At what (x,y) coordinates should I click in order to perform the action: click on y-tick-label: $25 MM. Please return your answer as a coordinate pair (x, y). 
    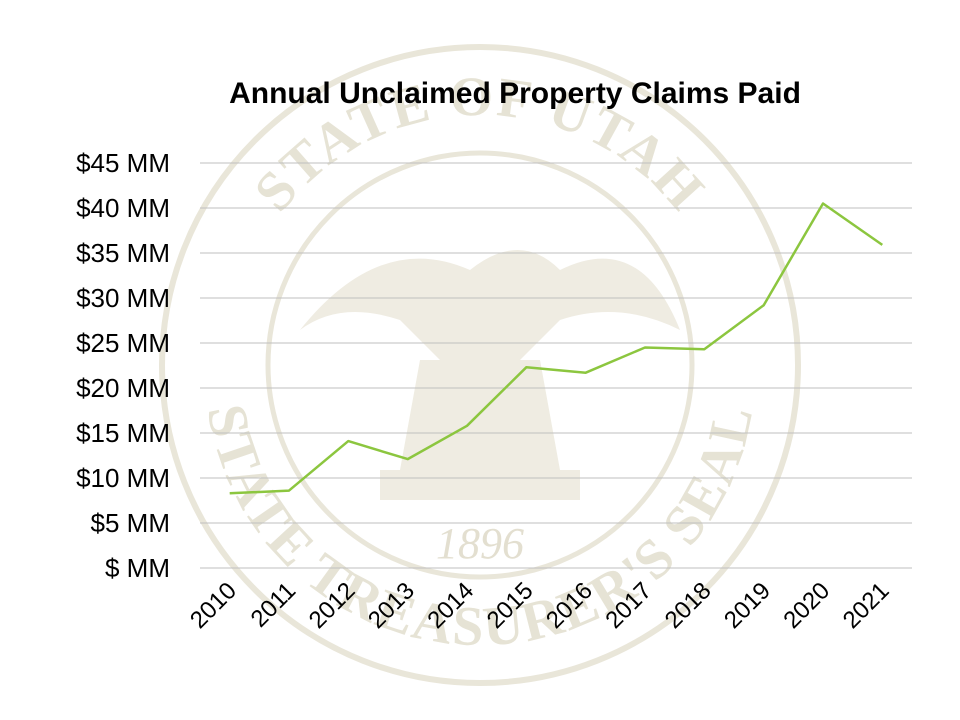
    Looking at the image, I should click on (123, 343).